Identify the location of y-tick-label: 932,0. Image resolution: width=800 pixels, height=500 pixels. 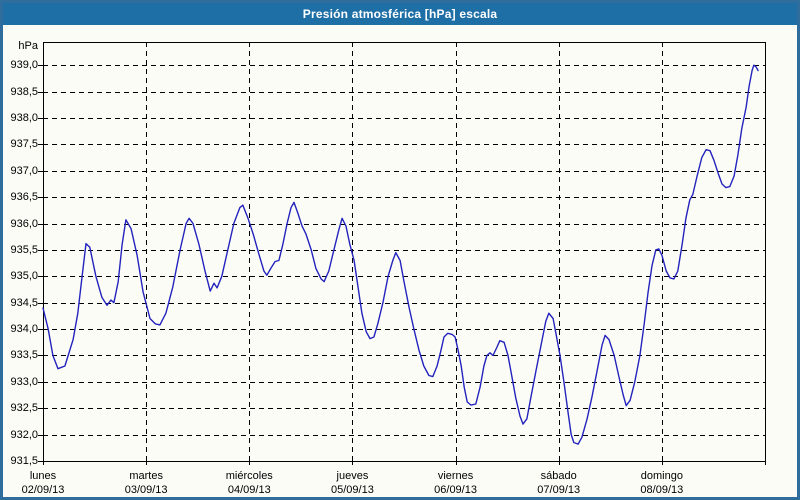
(24, 435).